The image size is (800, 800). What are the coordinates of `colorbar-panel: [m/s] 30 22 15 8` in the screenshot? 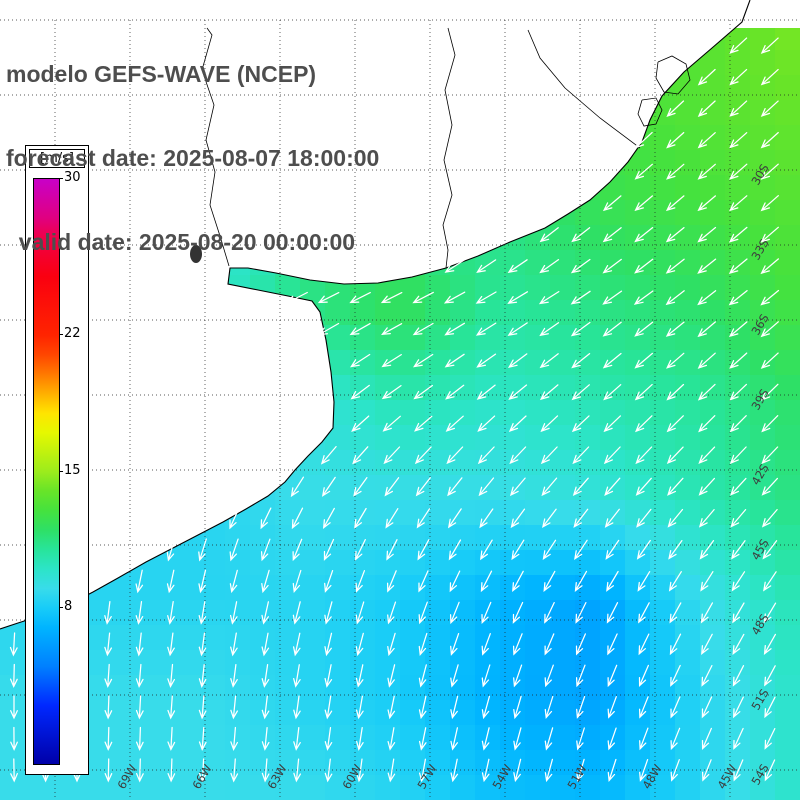 It's located at (57, 460).